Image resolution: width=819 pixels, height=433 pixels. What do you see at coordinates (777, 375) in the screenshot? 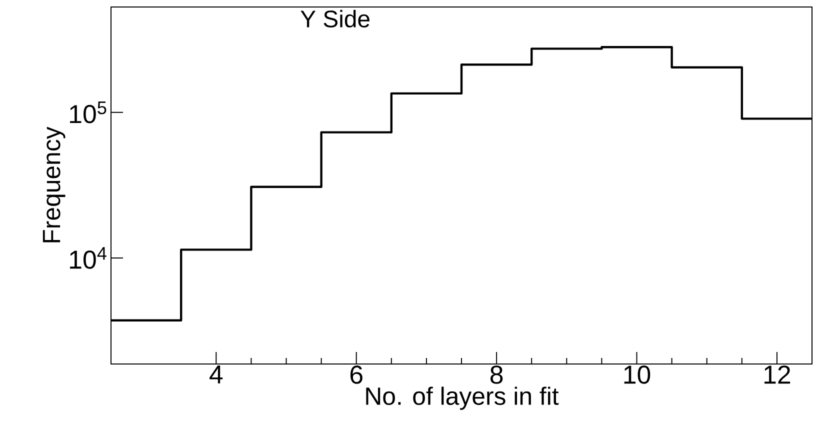
I see `x-tick-label: 12` at bounding box center [777, 375].